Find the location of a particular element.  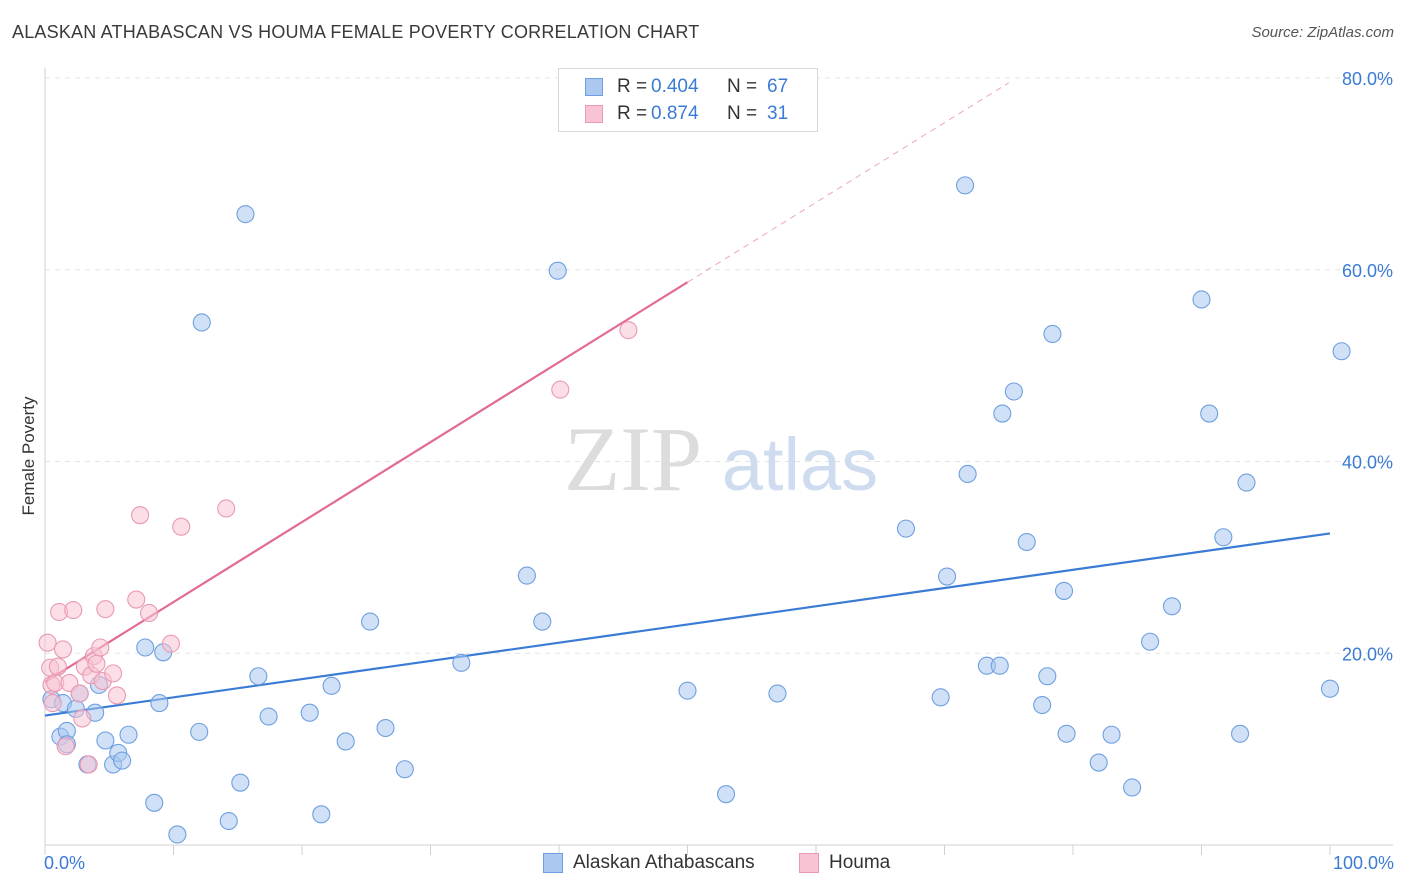

series-legend-athabascan: Alaskan Athabascans is located at coordinates (649, 863).